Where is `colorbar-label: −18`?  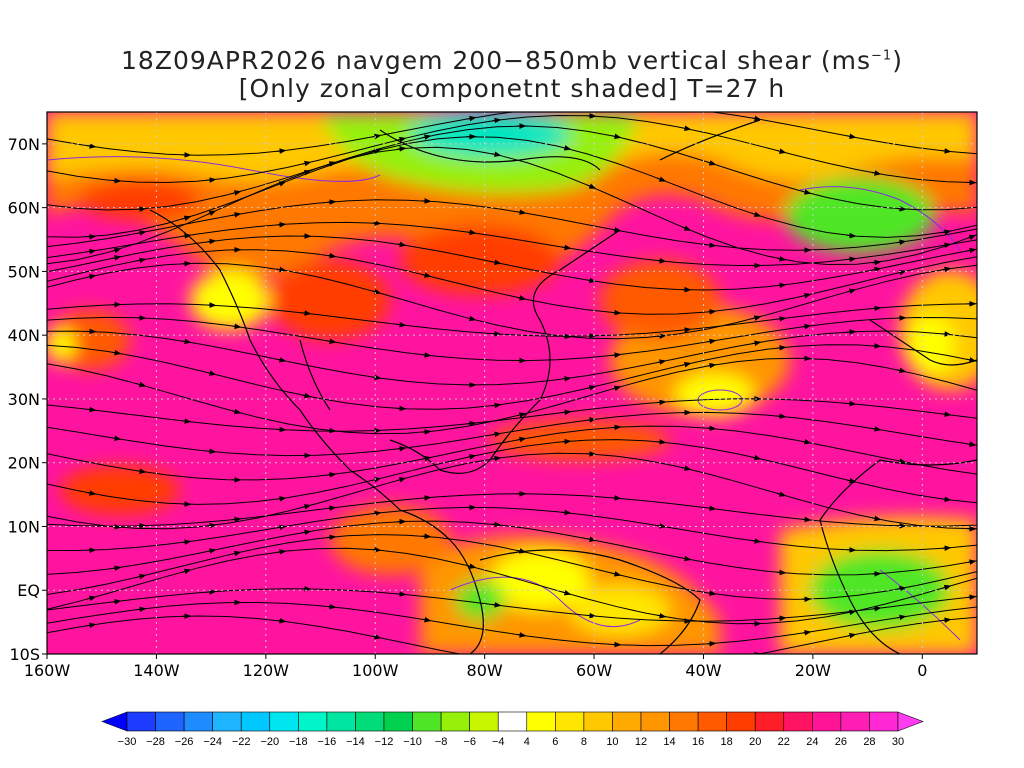 colorbar-label: −18 is located at coordinates (298, 742).